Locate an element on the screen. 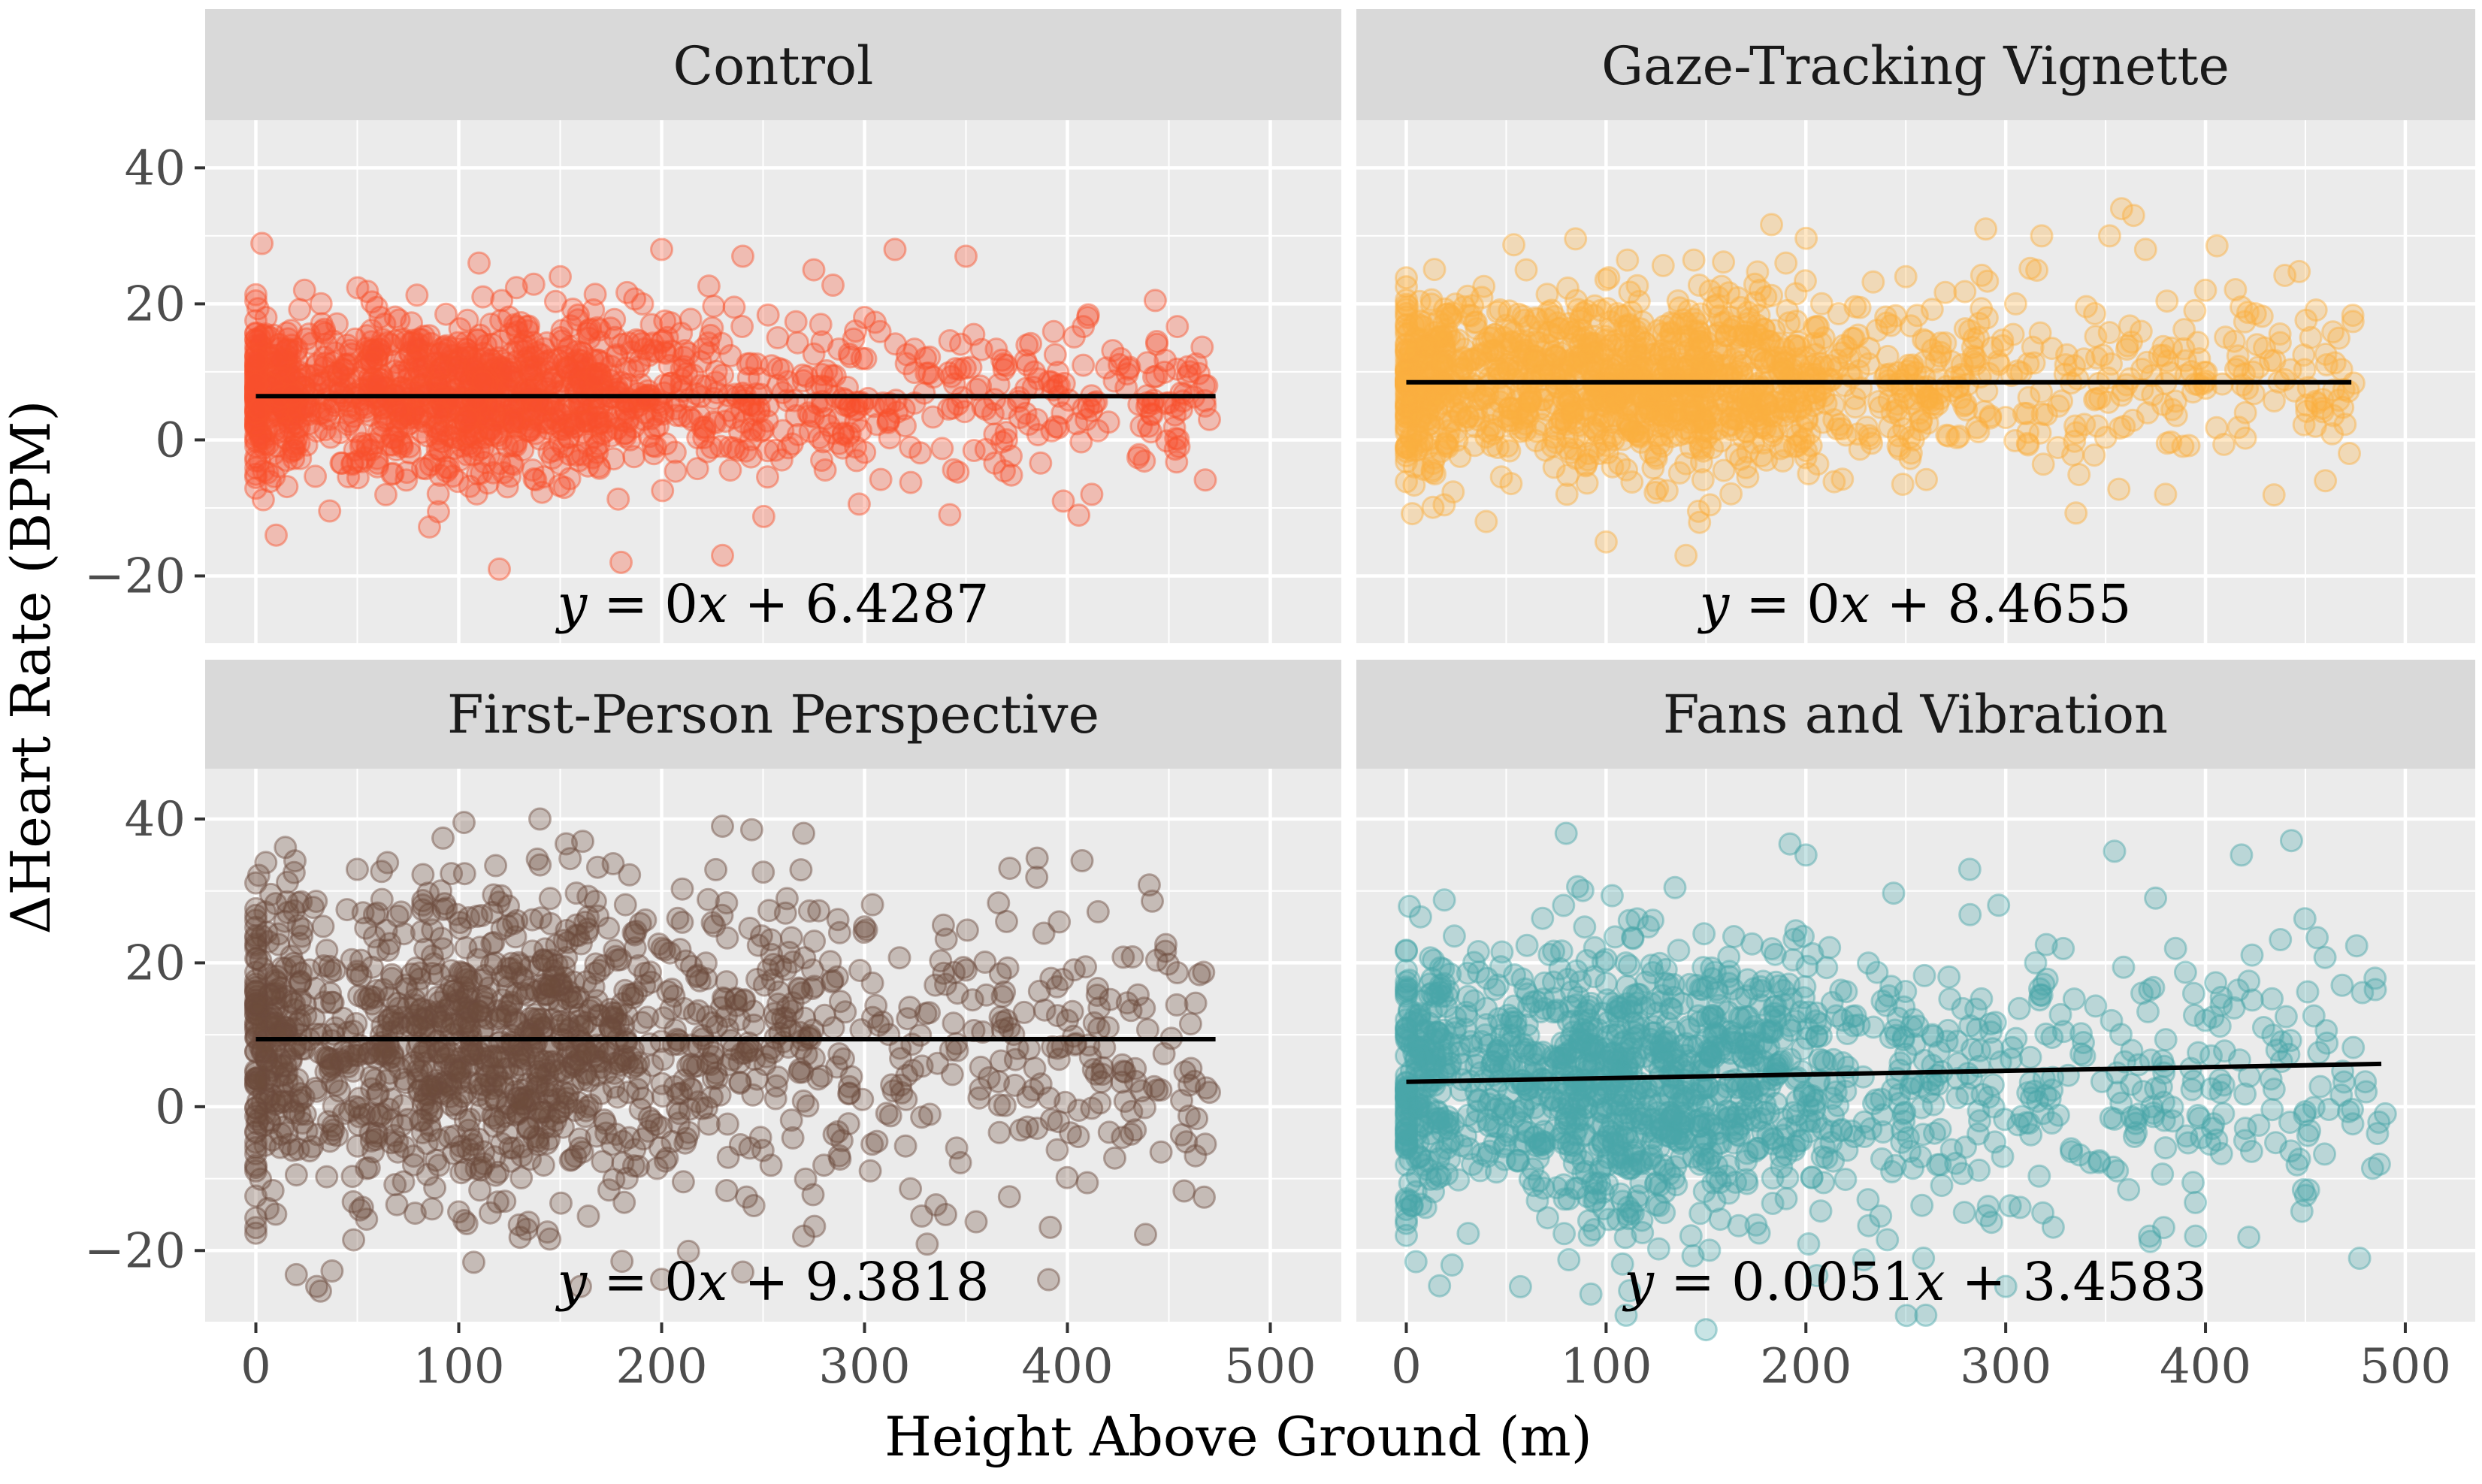 This screenshot has height=1484, width=2482. data-point-fans-and-vibration is located at coordinates (1846, 1180).